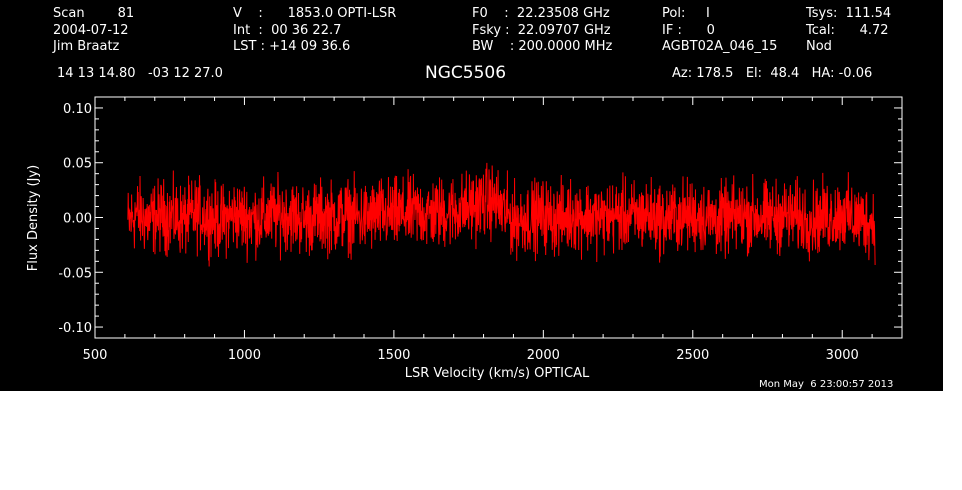 This screenshot has width=962, height=490. I want to click on x-tick-label: 2500, so click(692, 355).